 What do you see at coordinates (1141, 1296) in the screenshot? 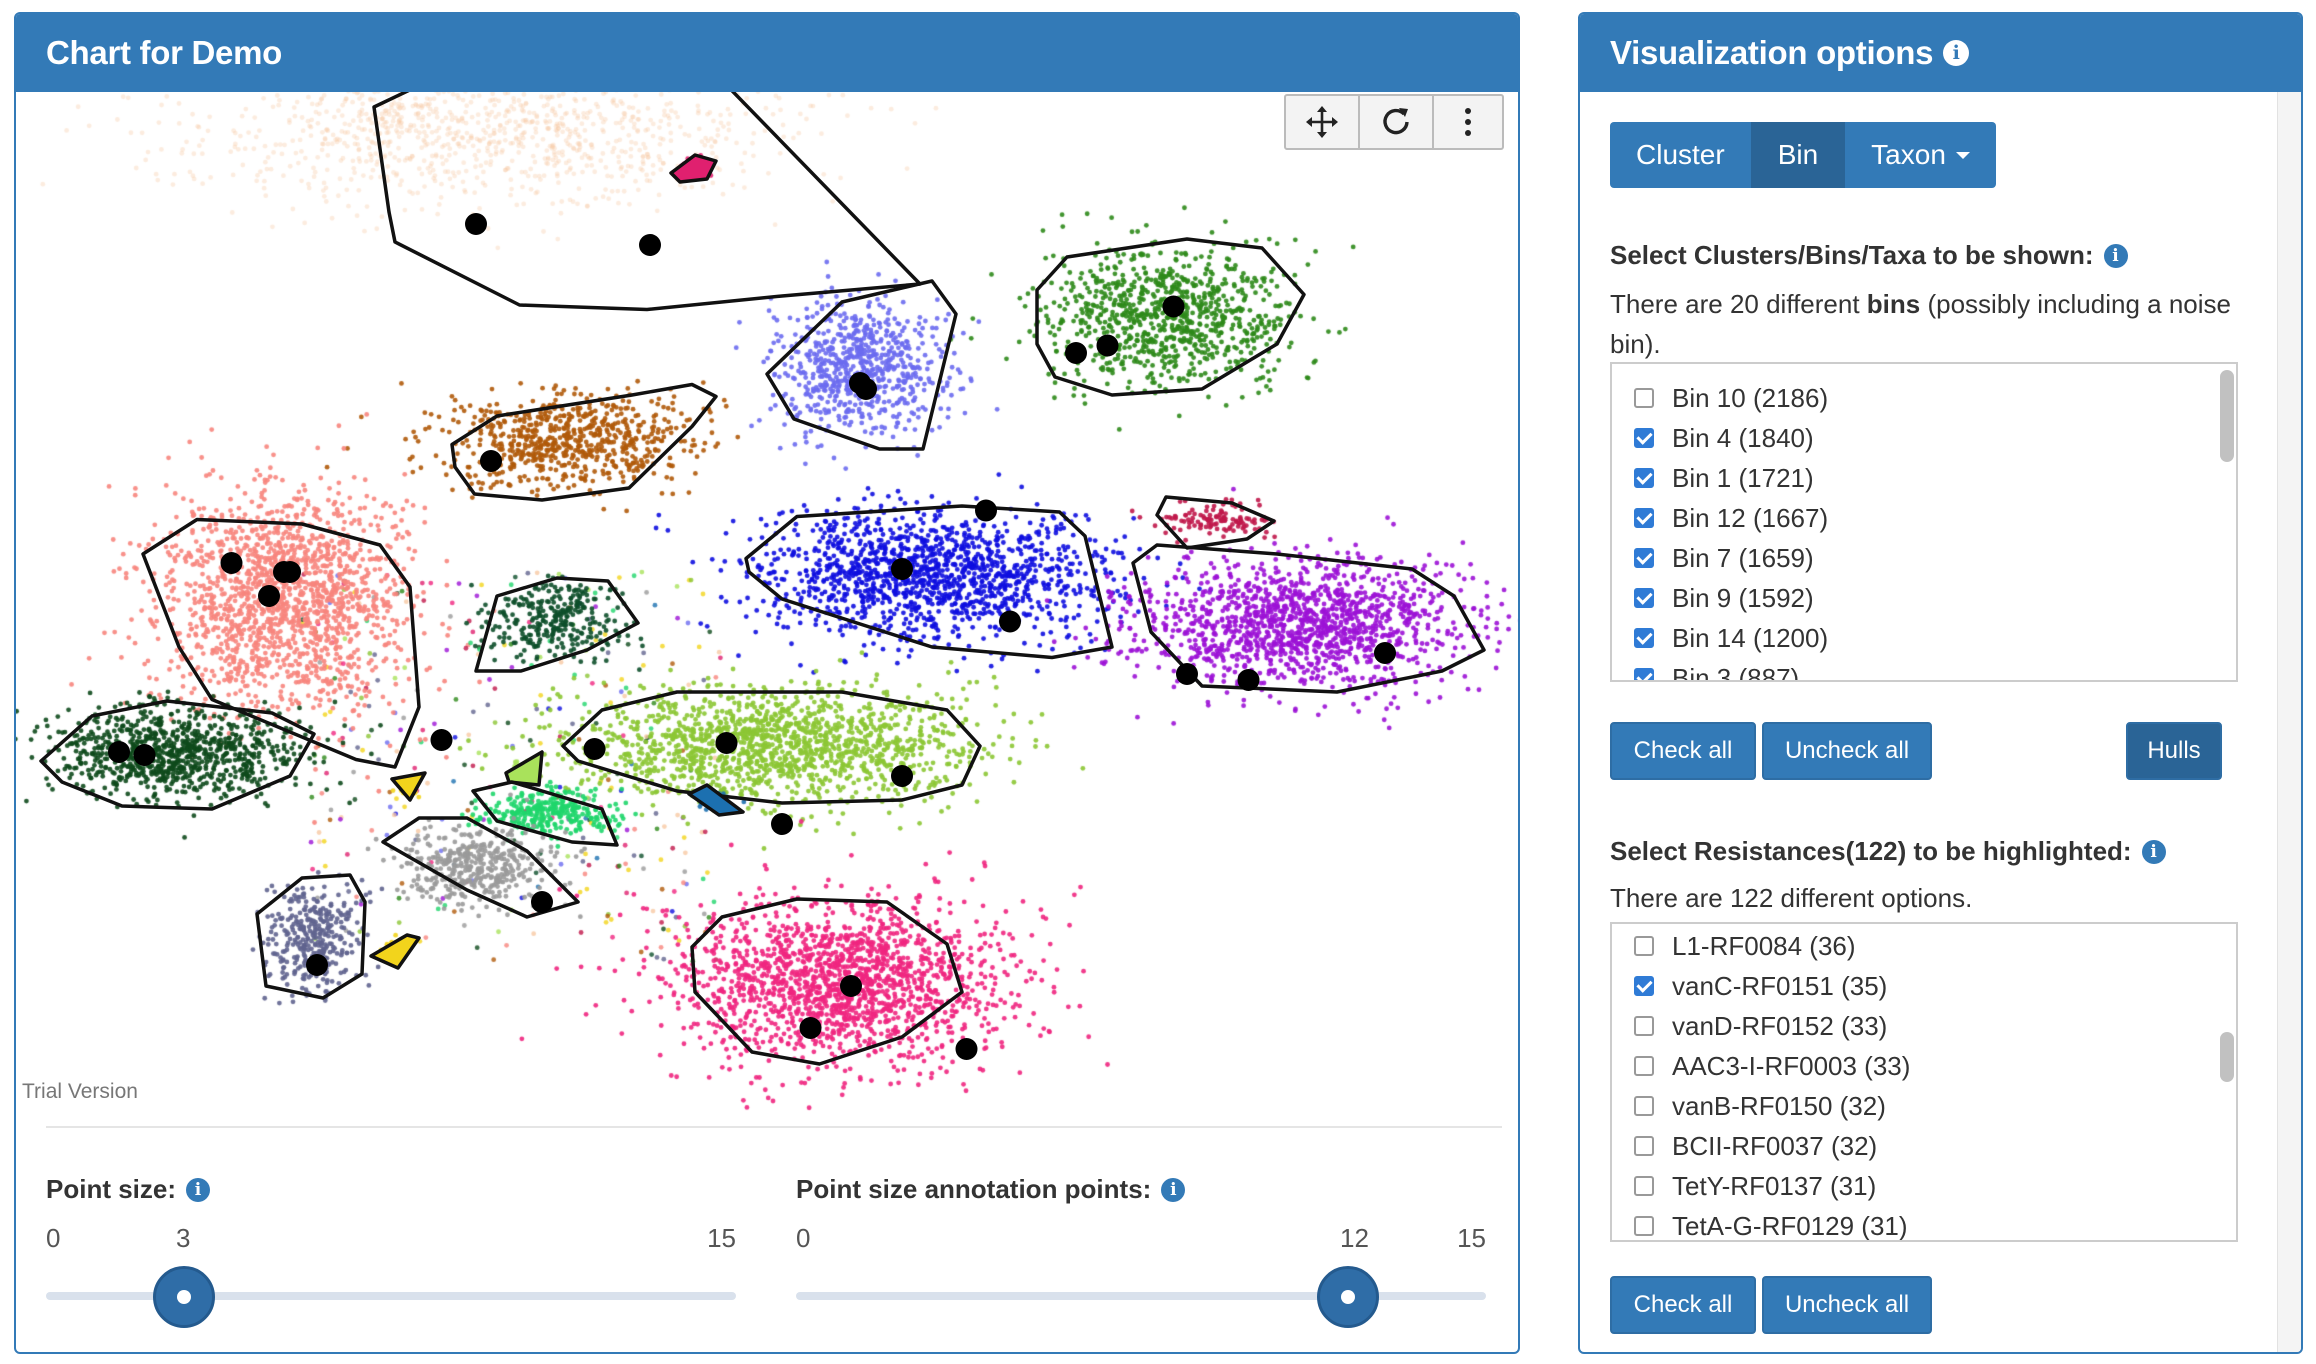
I see `annotation-size-track` at bounding box center [1141, 1296].